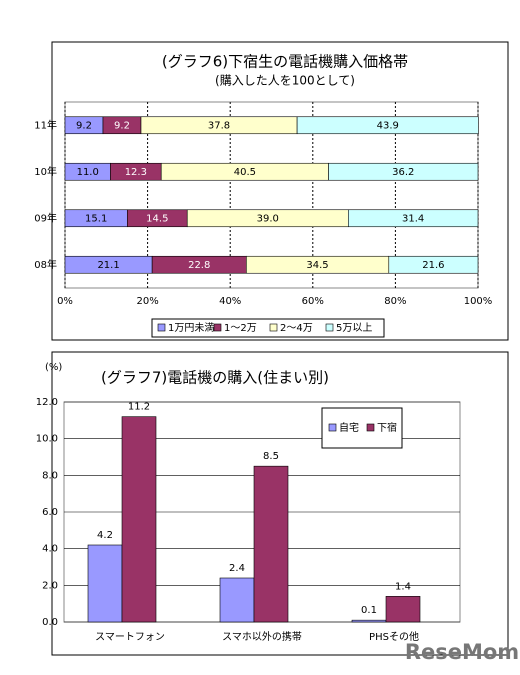 This screenshot has height=675, width=520. Describe the element at coordinates (191, 328) in the screenshot. I see `legend-label: 1万円未満` at that location.